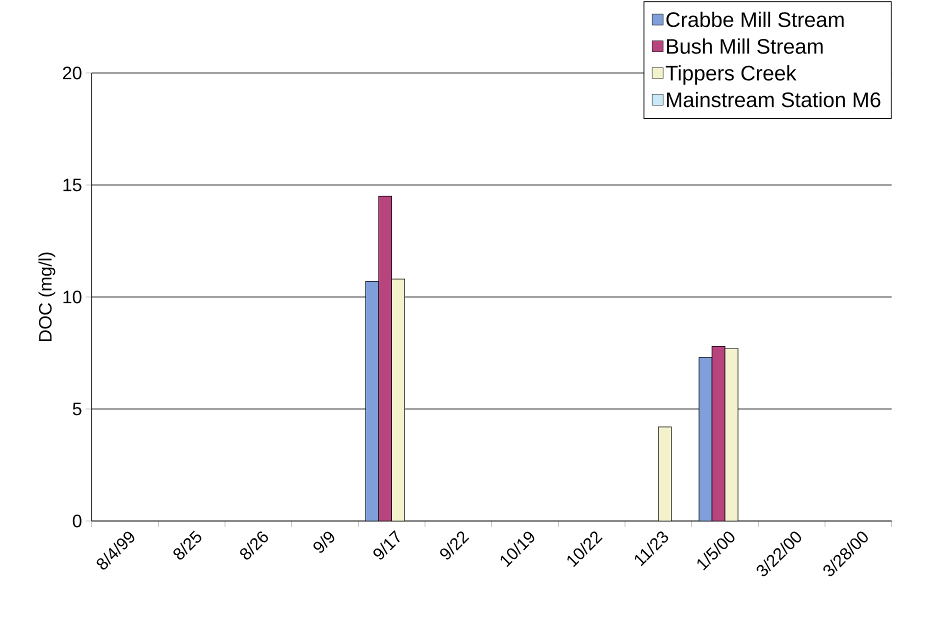 This screenshot has height=644, width=931. What do you see at coordinates (72, 73) in the screenshot?
I see `y-tick-label: 20` at bounding box center [72, 73].